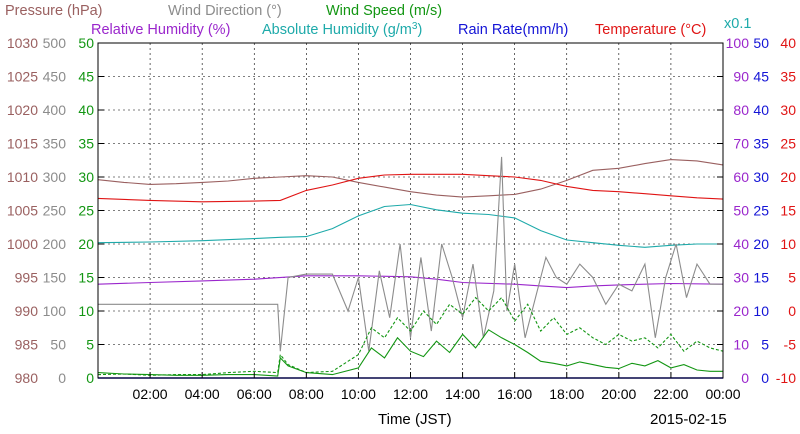  What do you see at coordinates (254, 394) in the screenshot?
I see `x-tick-label: 06:00` at bounding box center [254, 394].